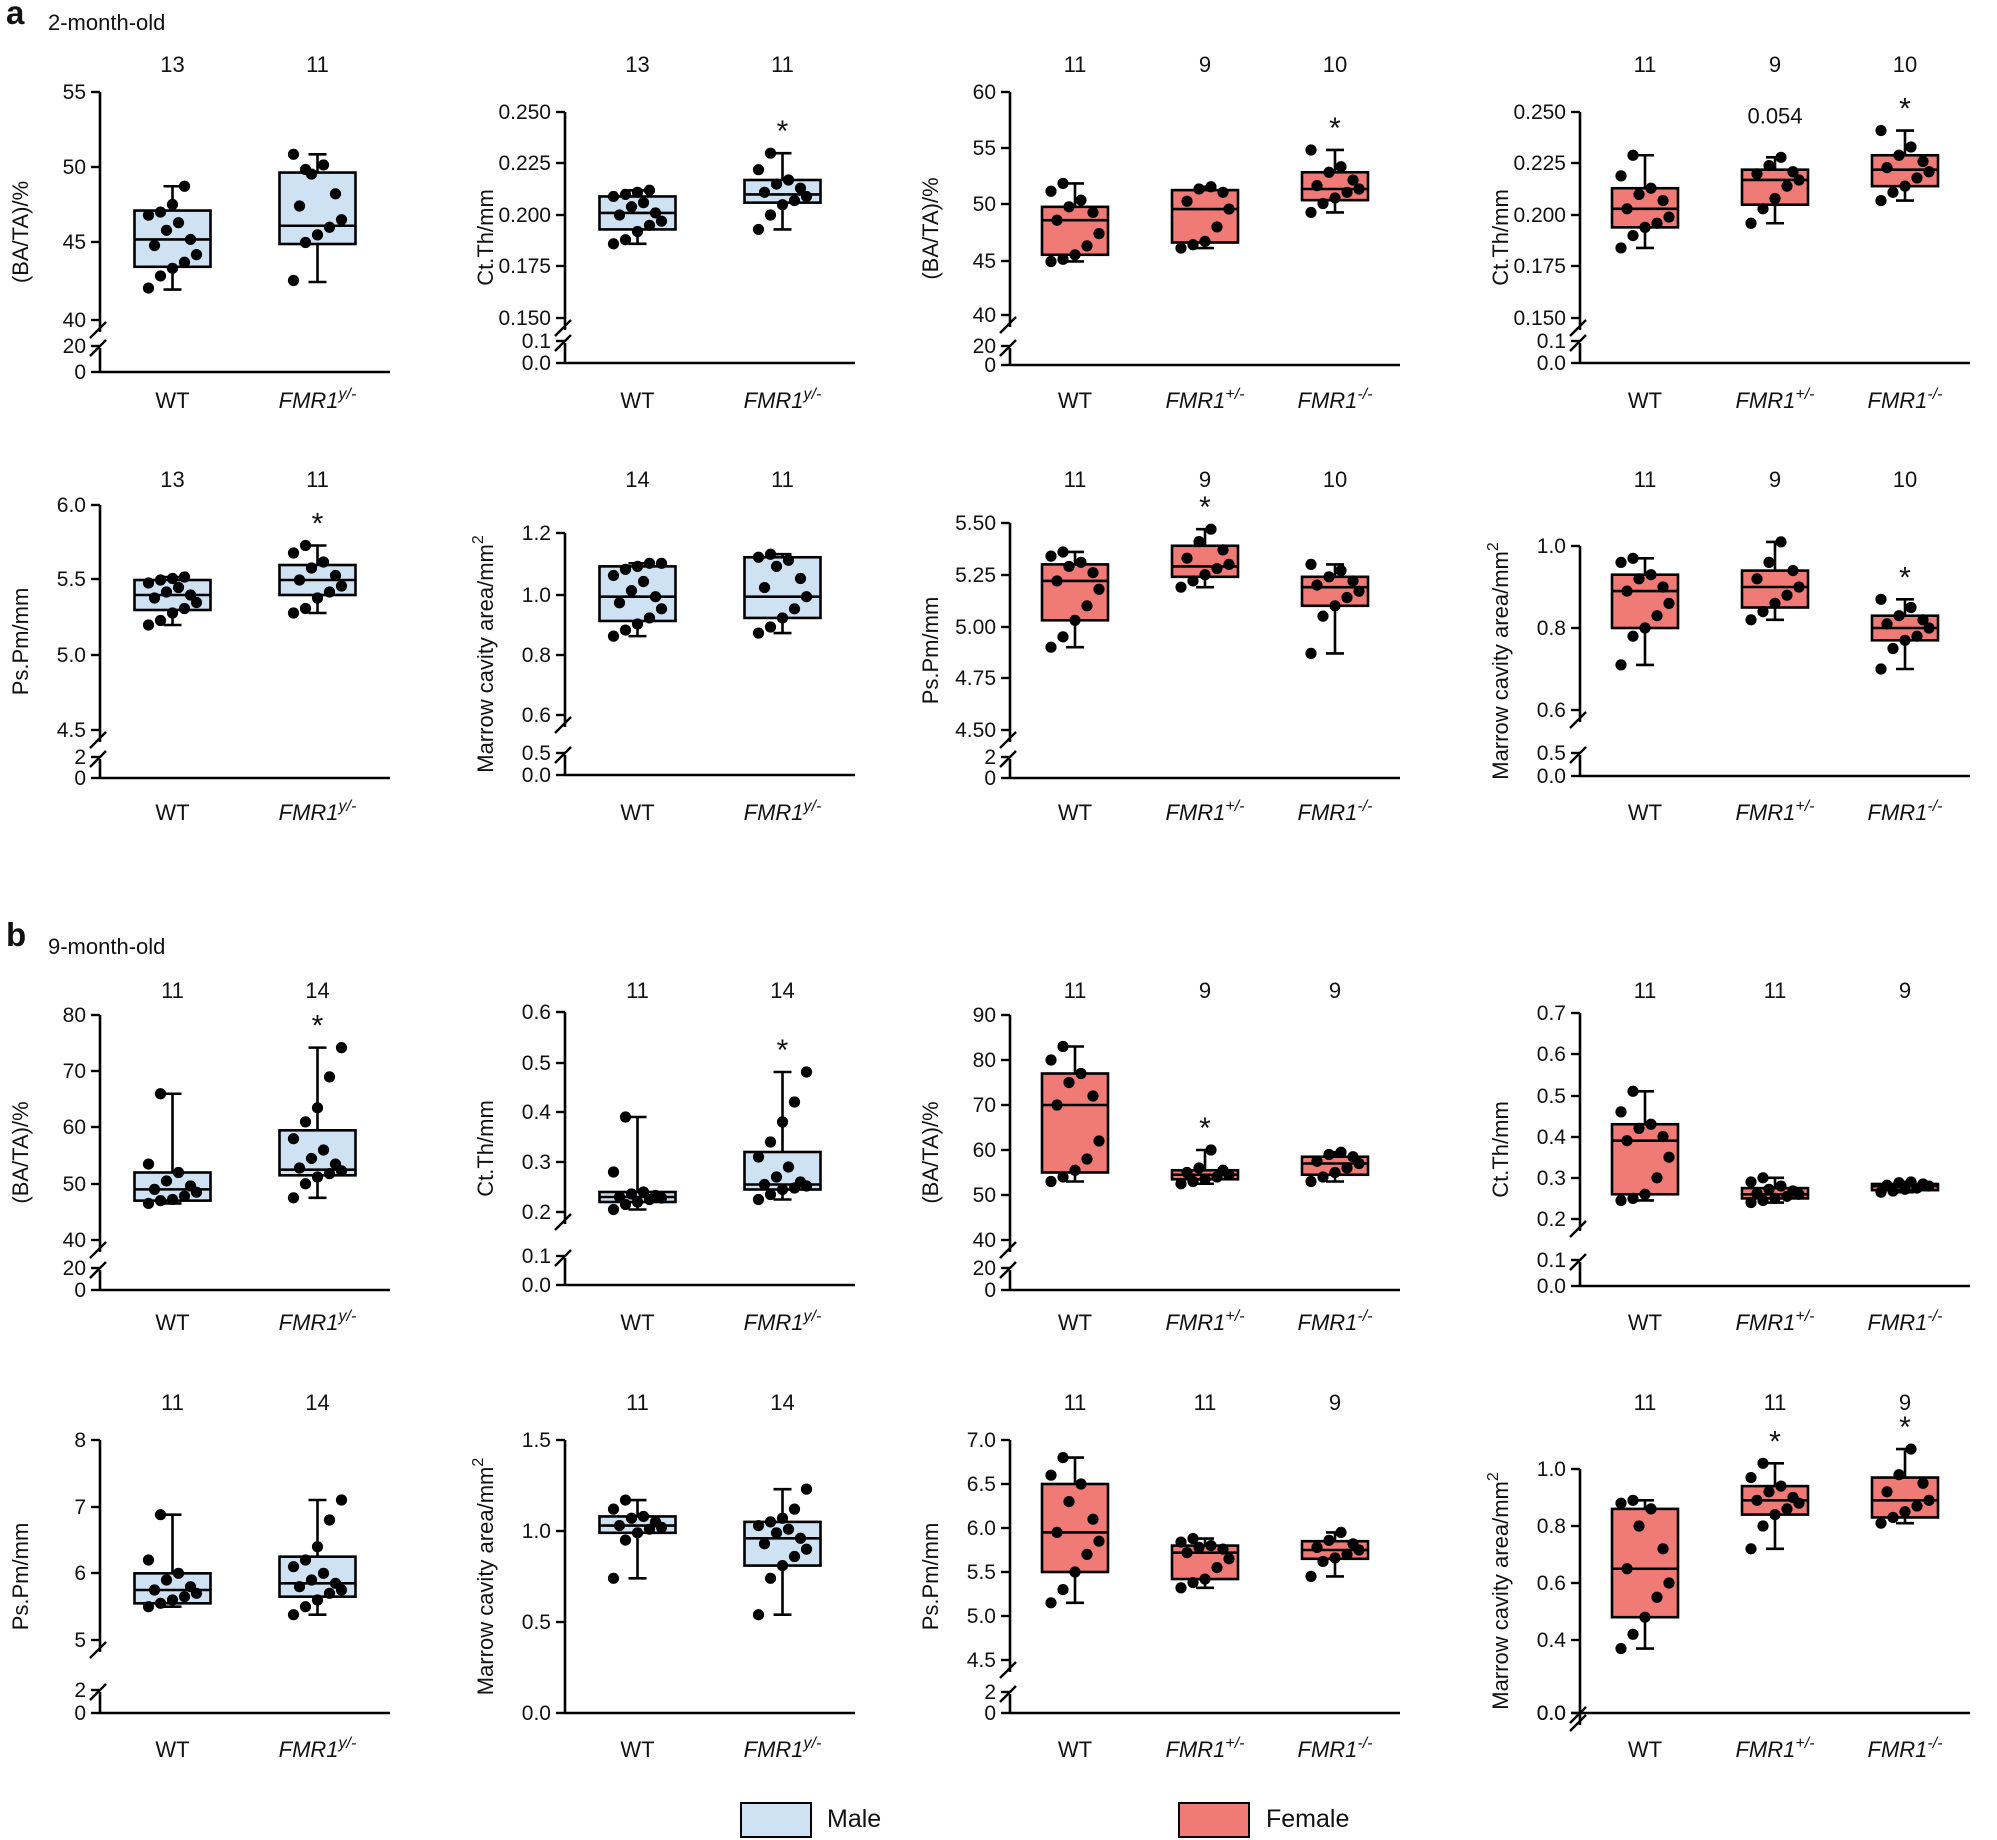 This screenshot has width=1997, height=1840. Describe the element at coordinates (524, 266) in the screenshot. I see `y-tick-label: 0.175` at that location.